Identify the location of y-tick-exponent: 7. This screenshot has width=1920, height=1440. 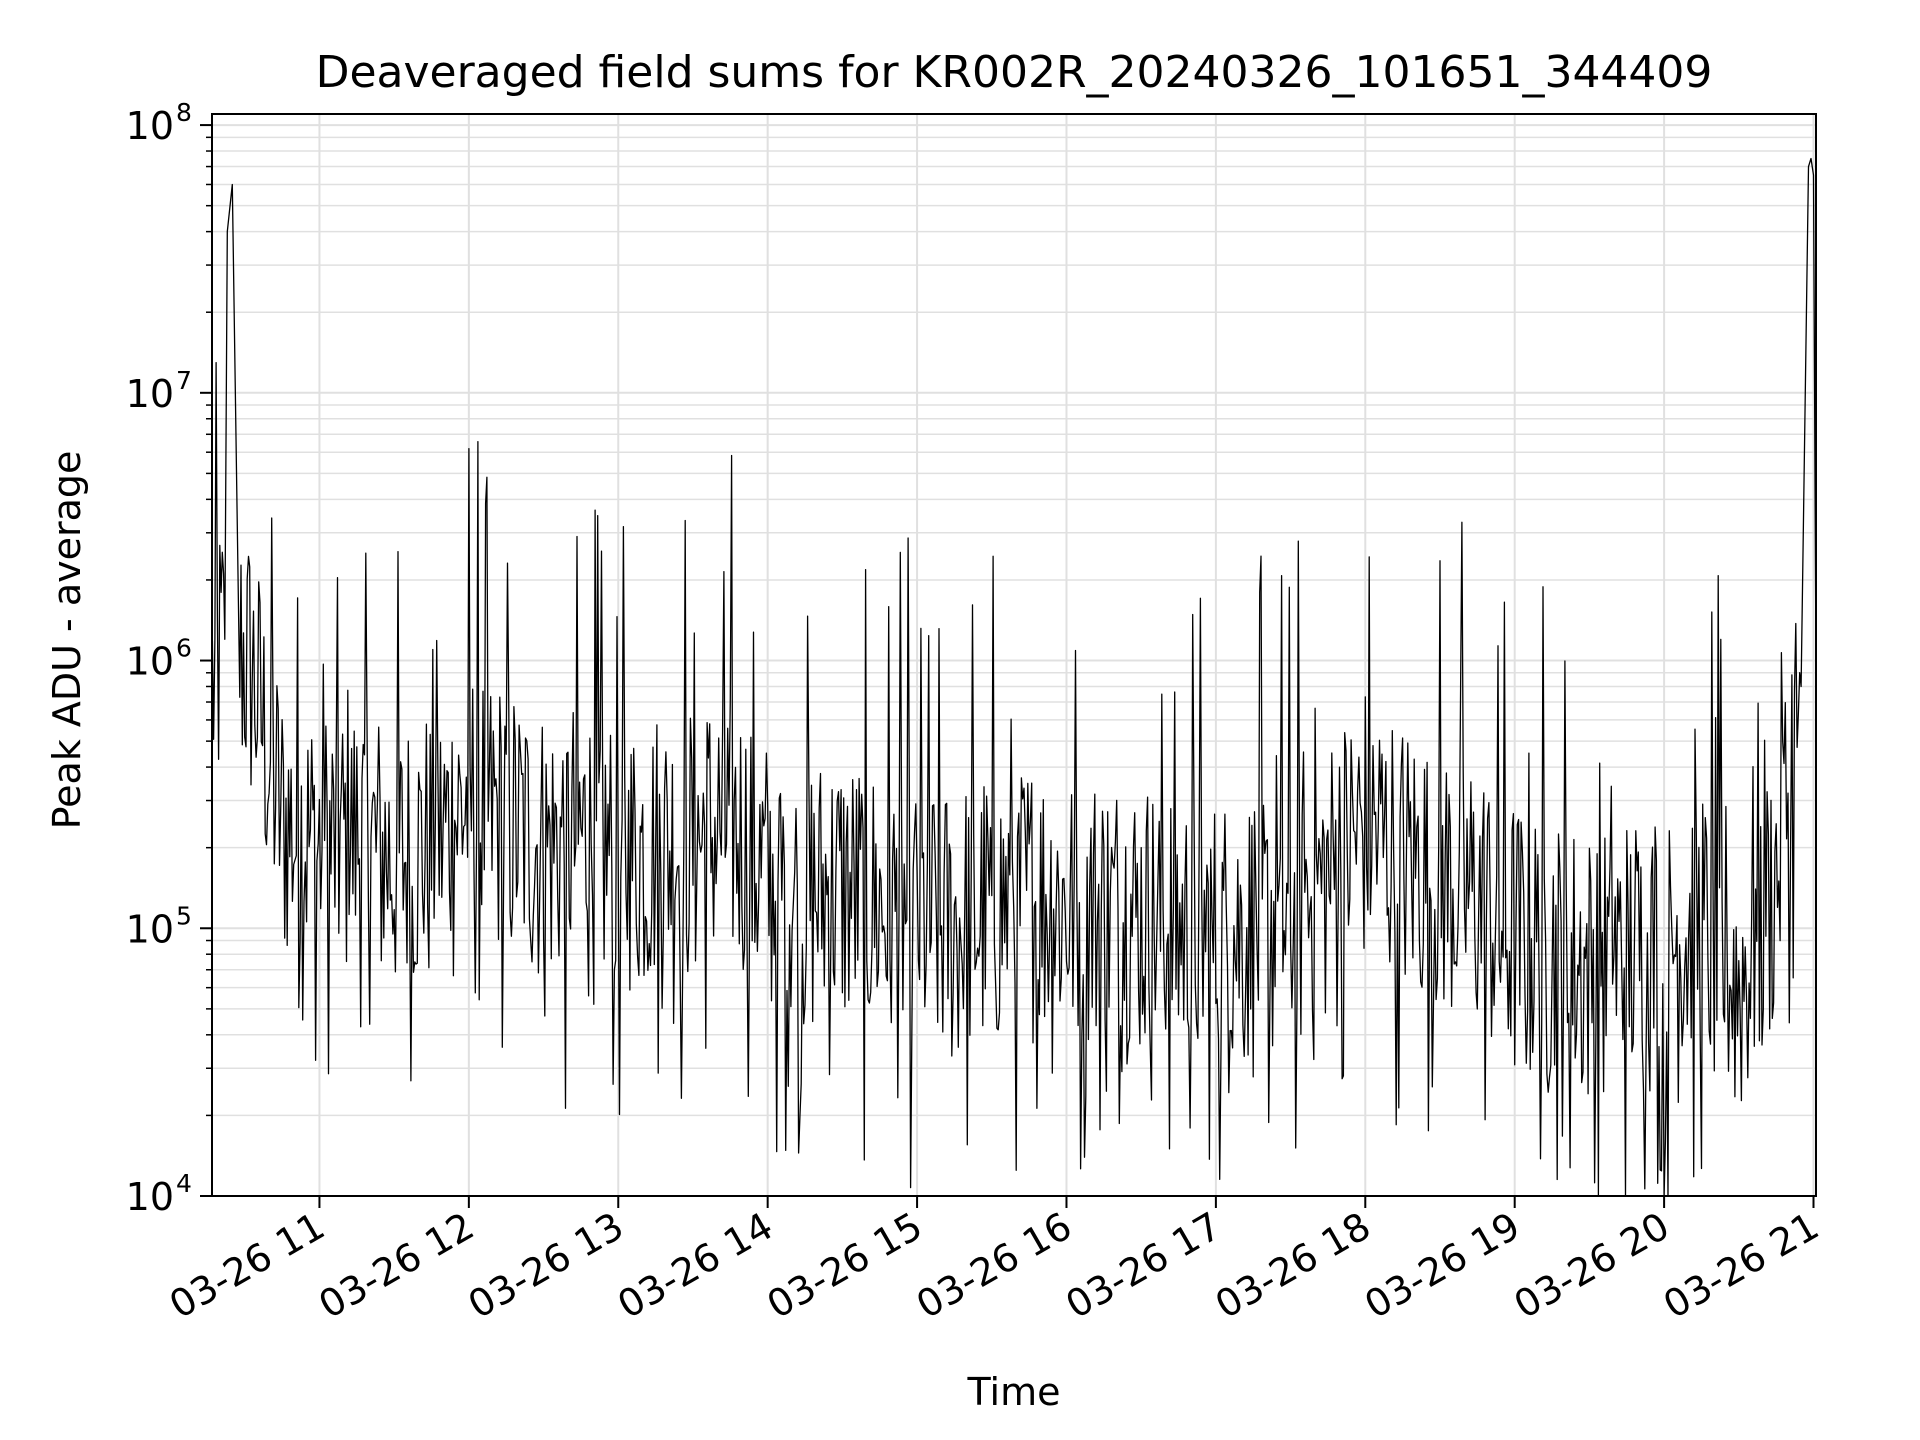
(184, 380).